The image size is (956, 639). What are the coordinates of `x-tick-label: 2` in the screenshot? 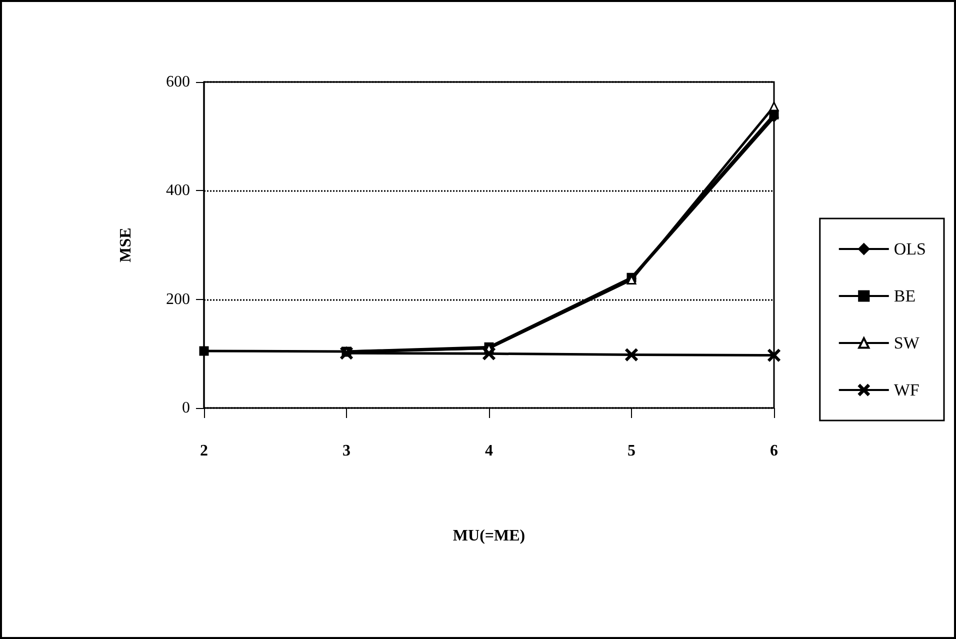 It's located at (204, 451).